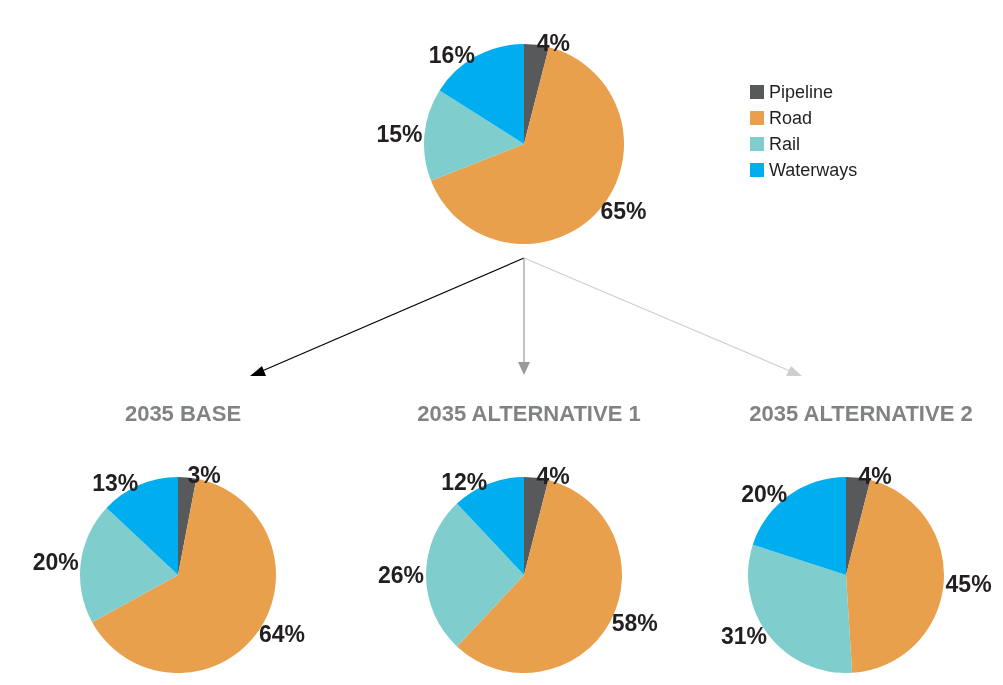 This screenshot has height=685, width=1003. I want to click on data-label: 13%, so click(115, 483).